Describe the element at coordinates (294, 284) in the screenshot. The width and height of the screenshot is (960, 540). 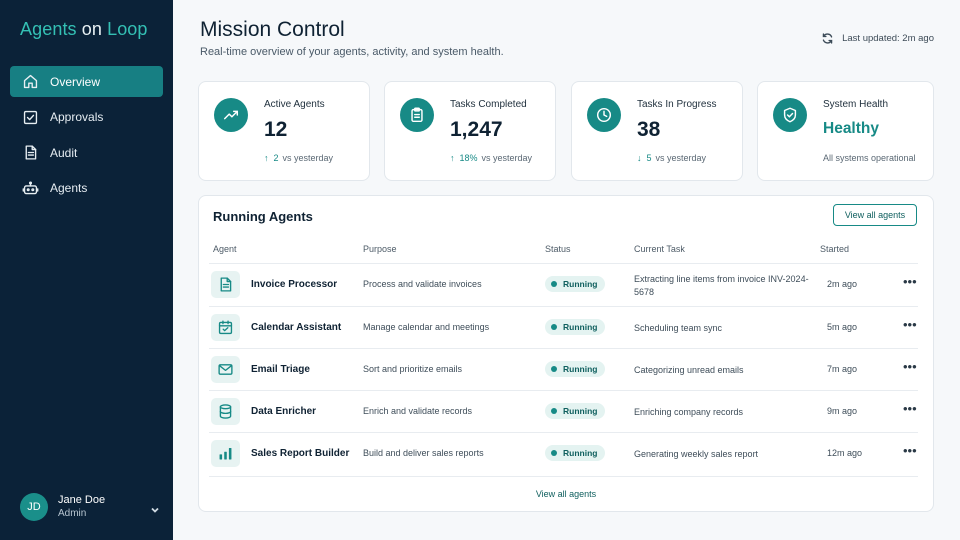
I see `agent-name: Invoice Processor` at that location.